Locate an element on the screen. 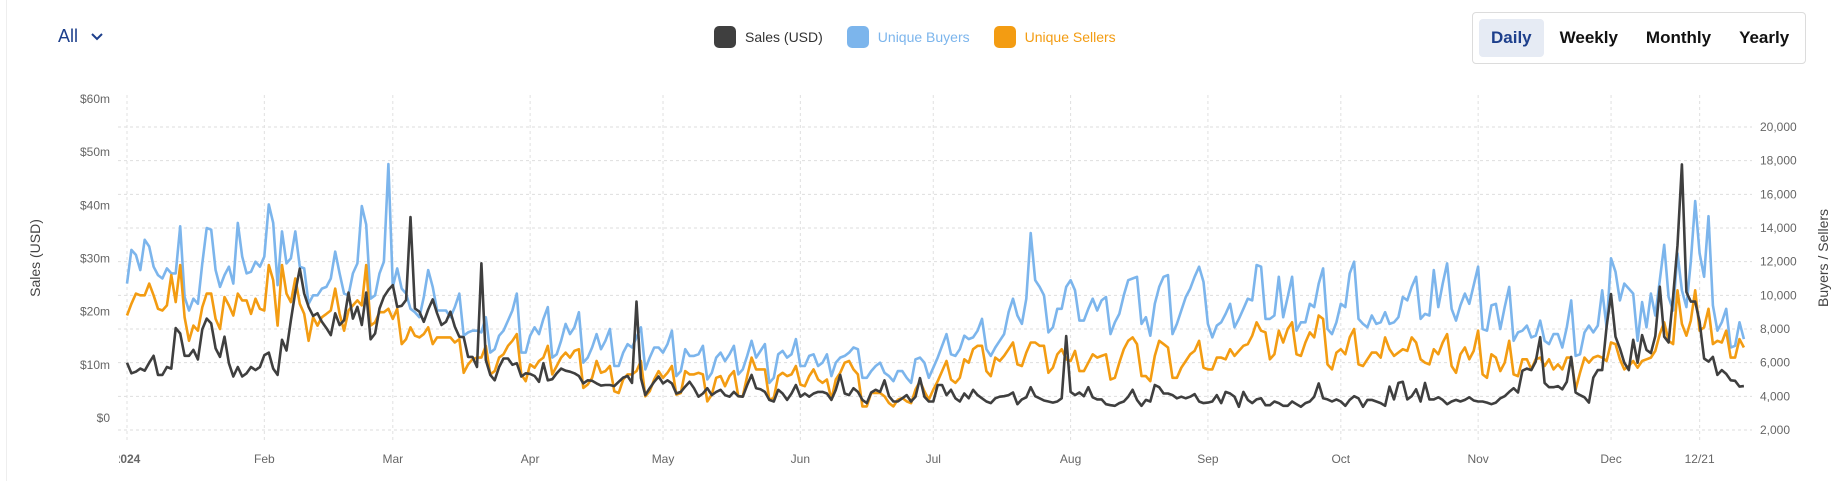 This screenshot has width=1847, height=481. legend-swatch-sellers is located at coordinates (1004, 37).